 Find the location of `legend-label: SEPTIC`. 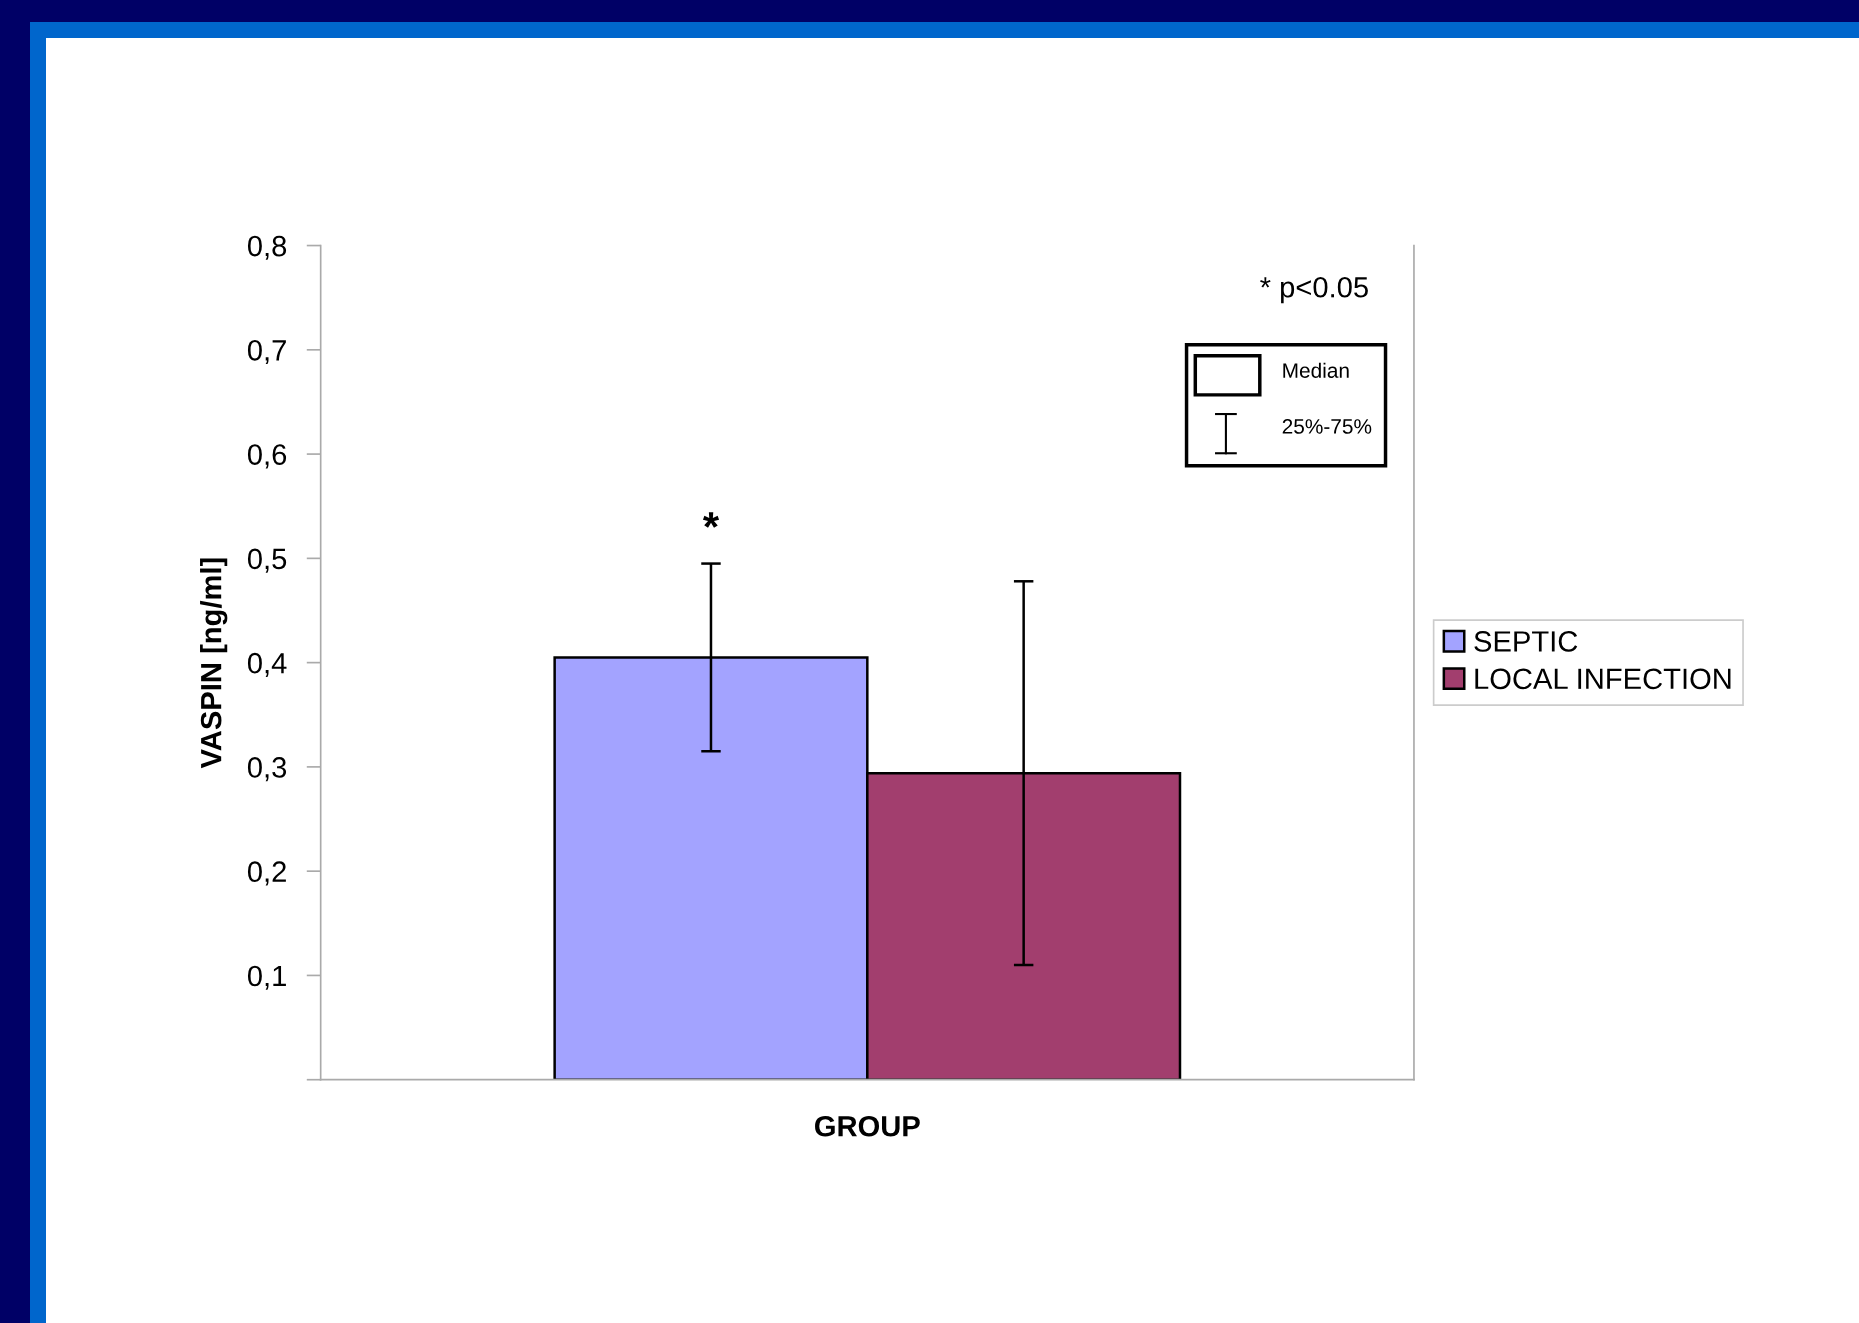

legend-label: SEPTIC is located at coordinates (1526, 641).